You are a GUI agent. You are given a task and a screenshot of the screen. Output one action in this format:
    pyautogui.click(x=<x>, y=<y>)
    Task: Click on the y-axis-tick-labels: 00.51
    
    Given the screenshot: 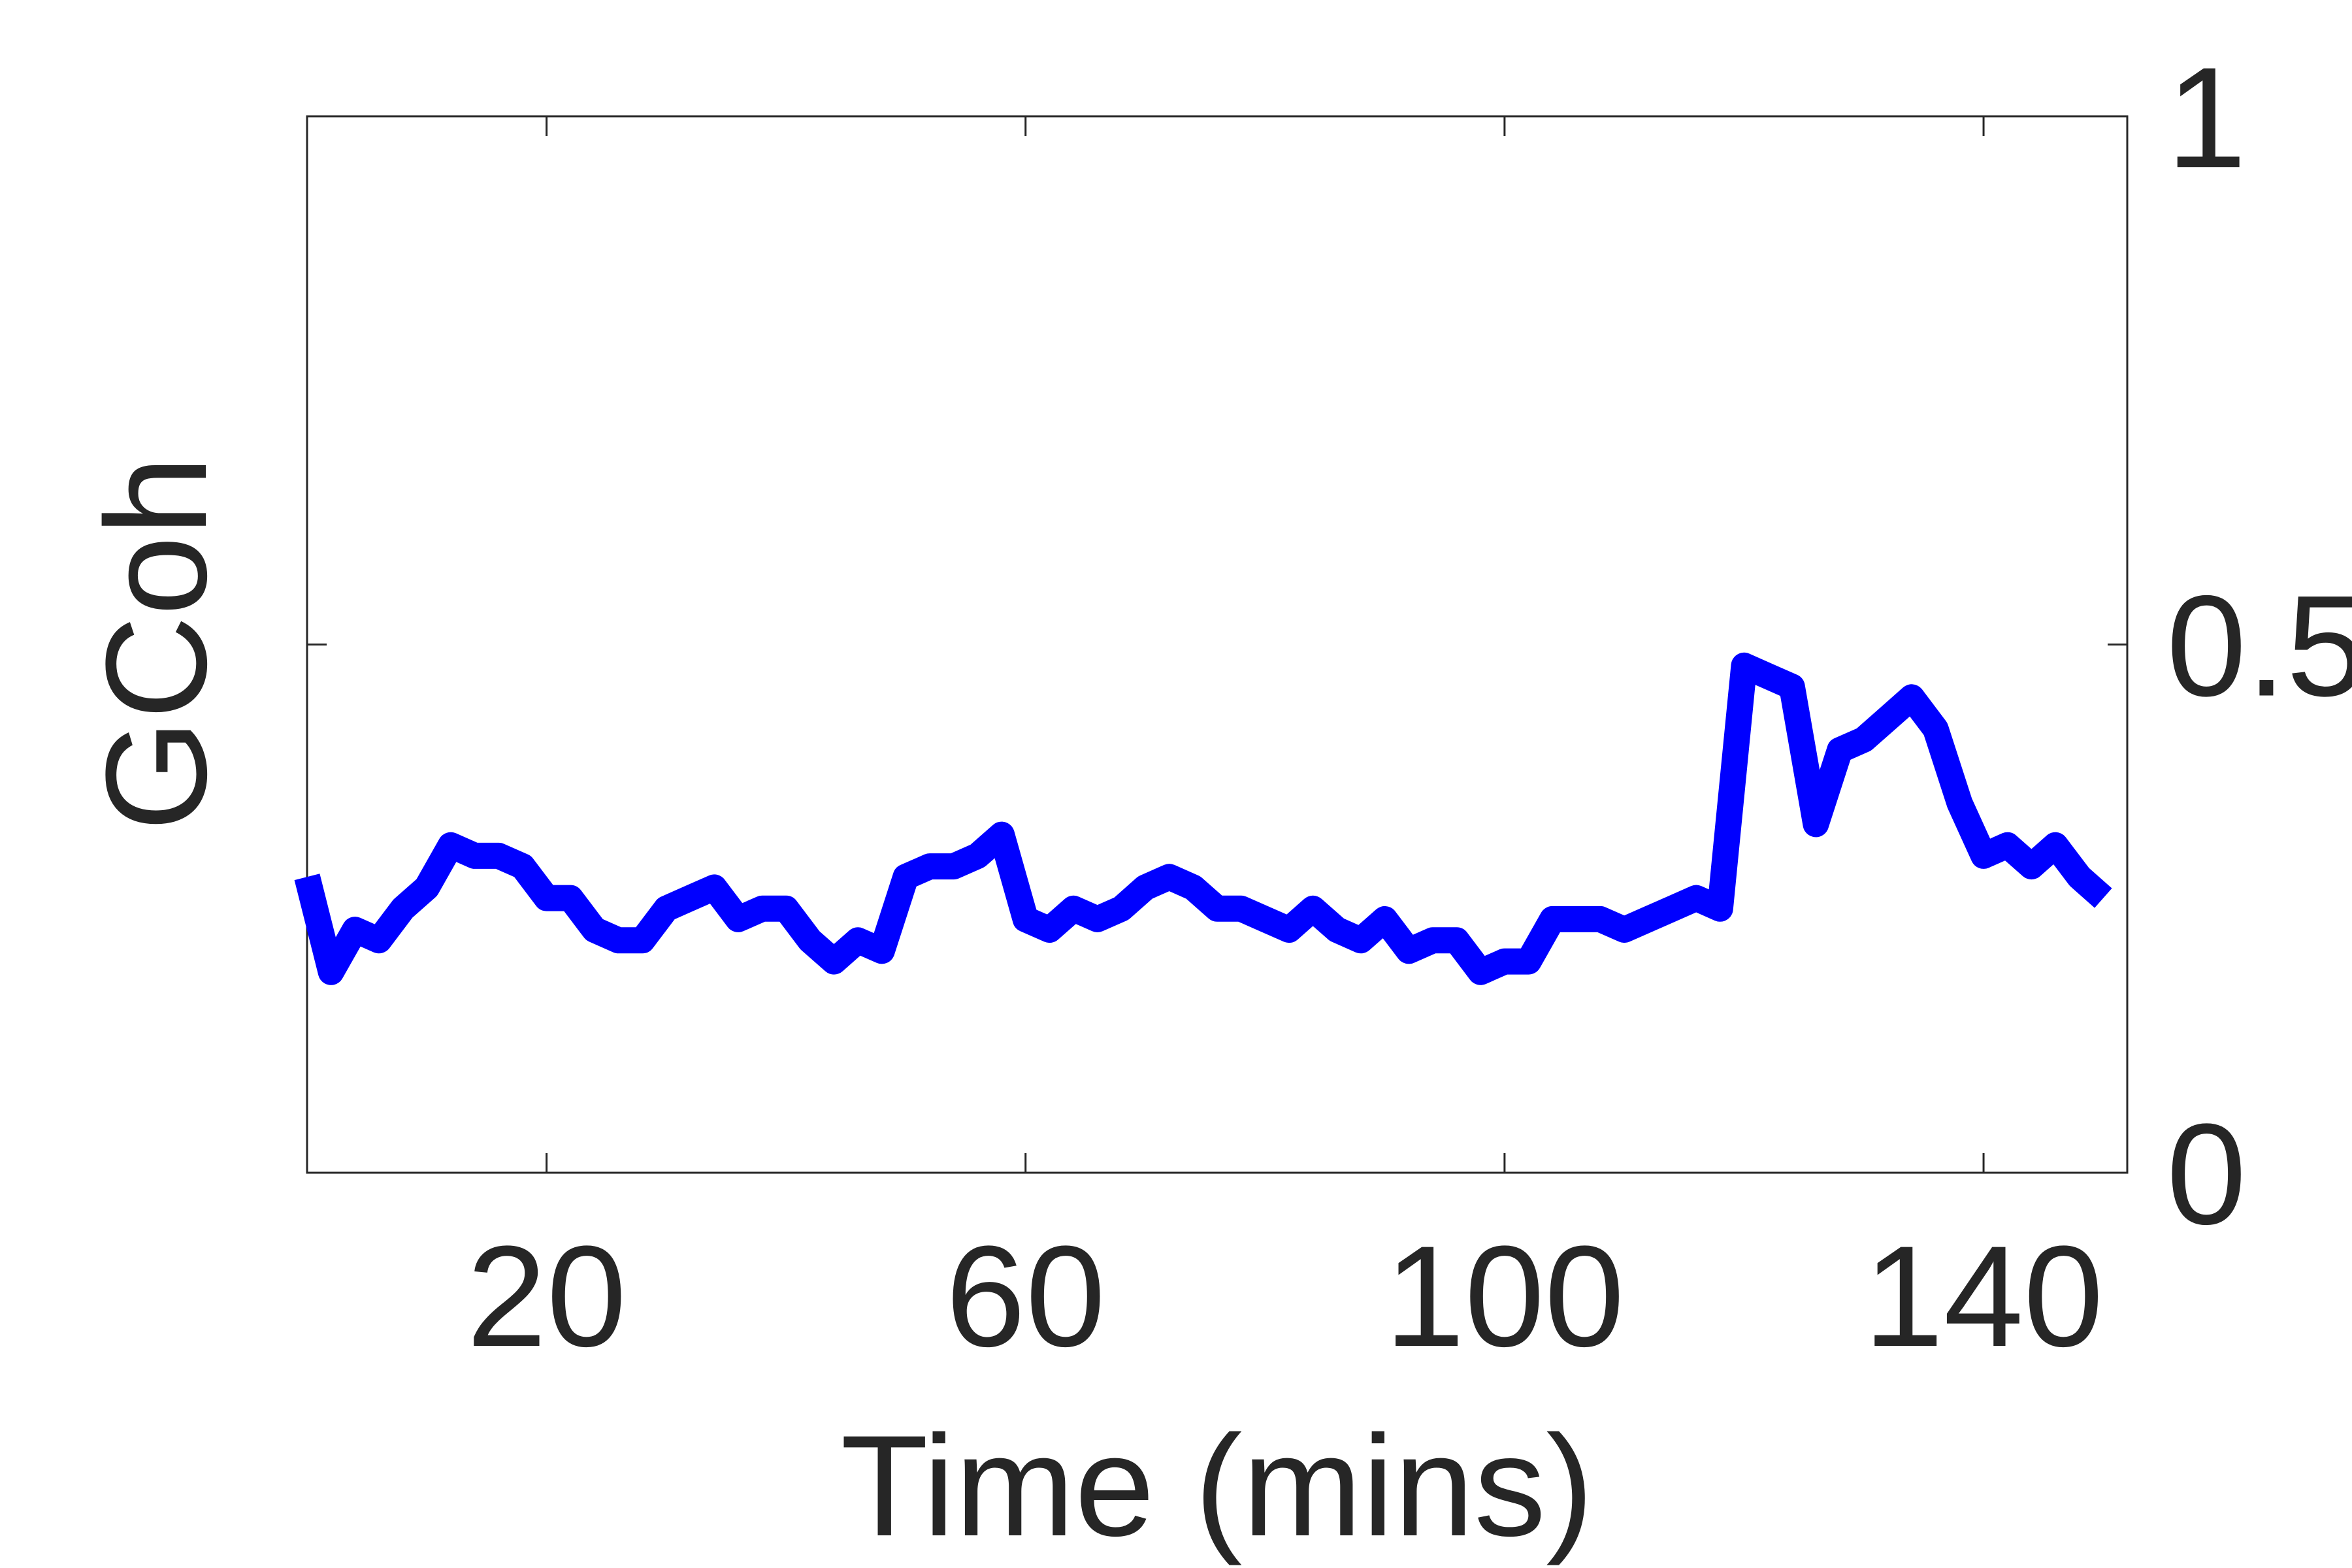 What is the action you would take?
    pyautogui.click(x=2259, y=645)
    